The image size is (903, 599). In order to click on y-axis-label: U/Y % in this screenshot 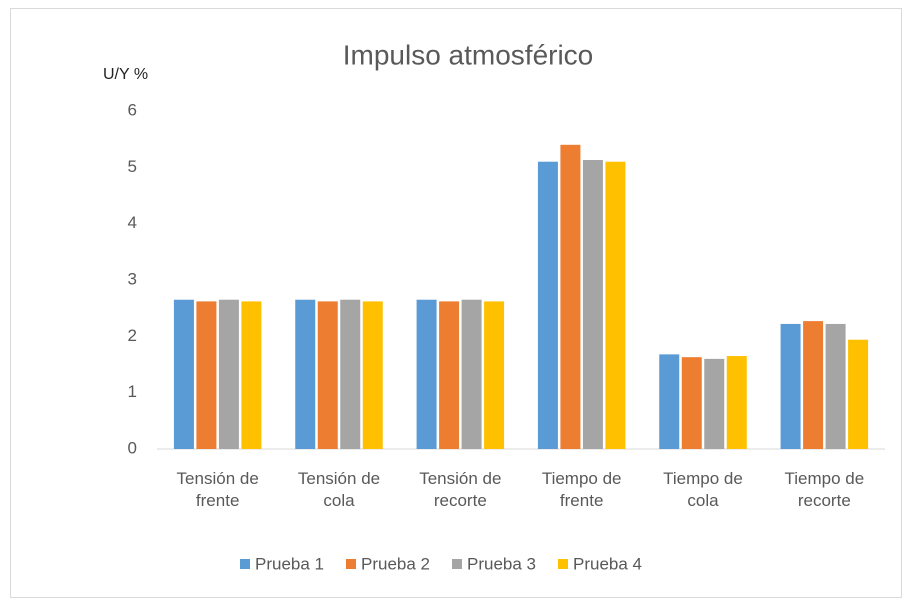, I will do `click(125, 74)`.